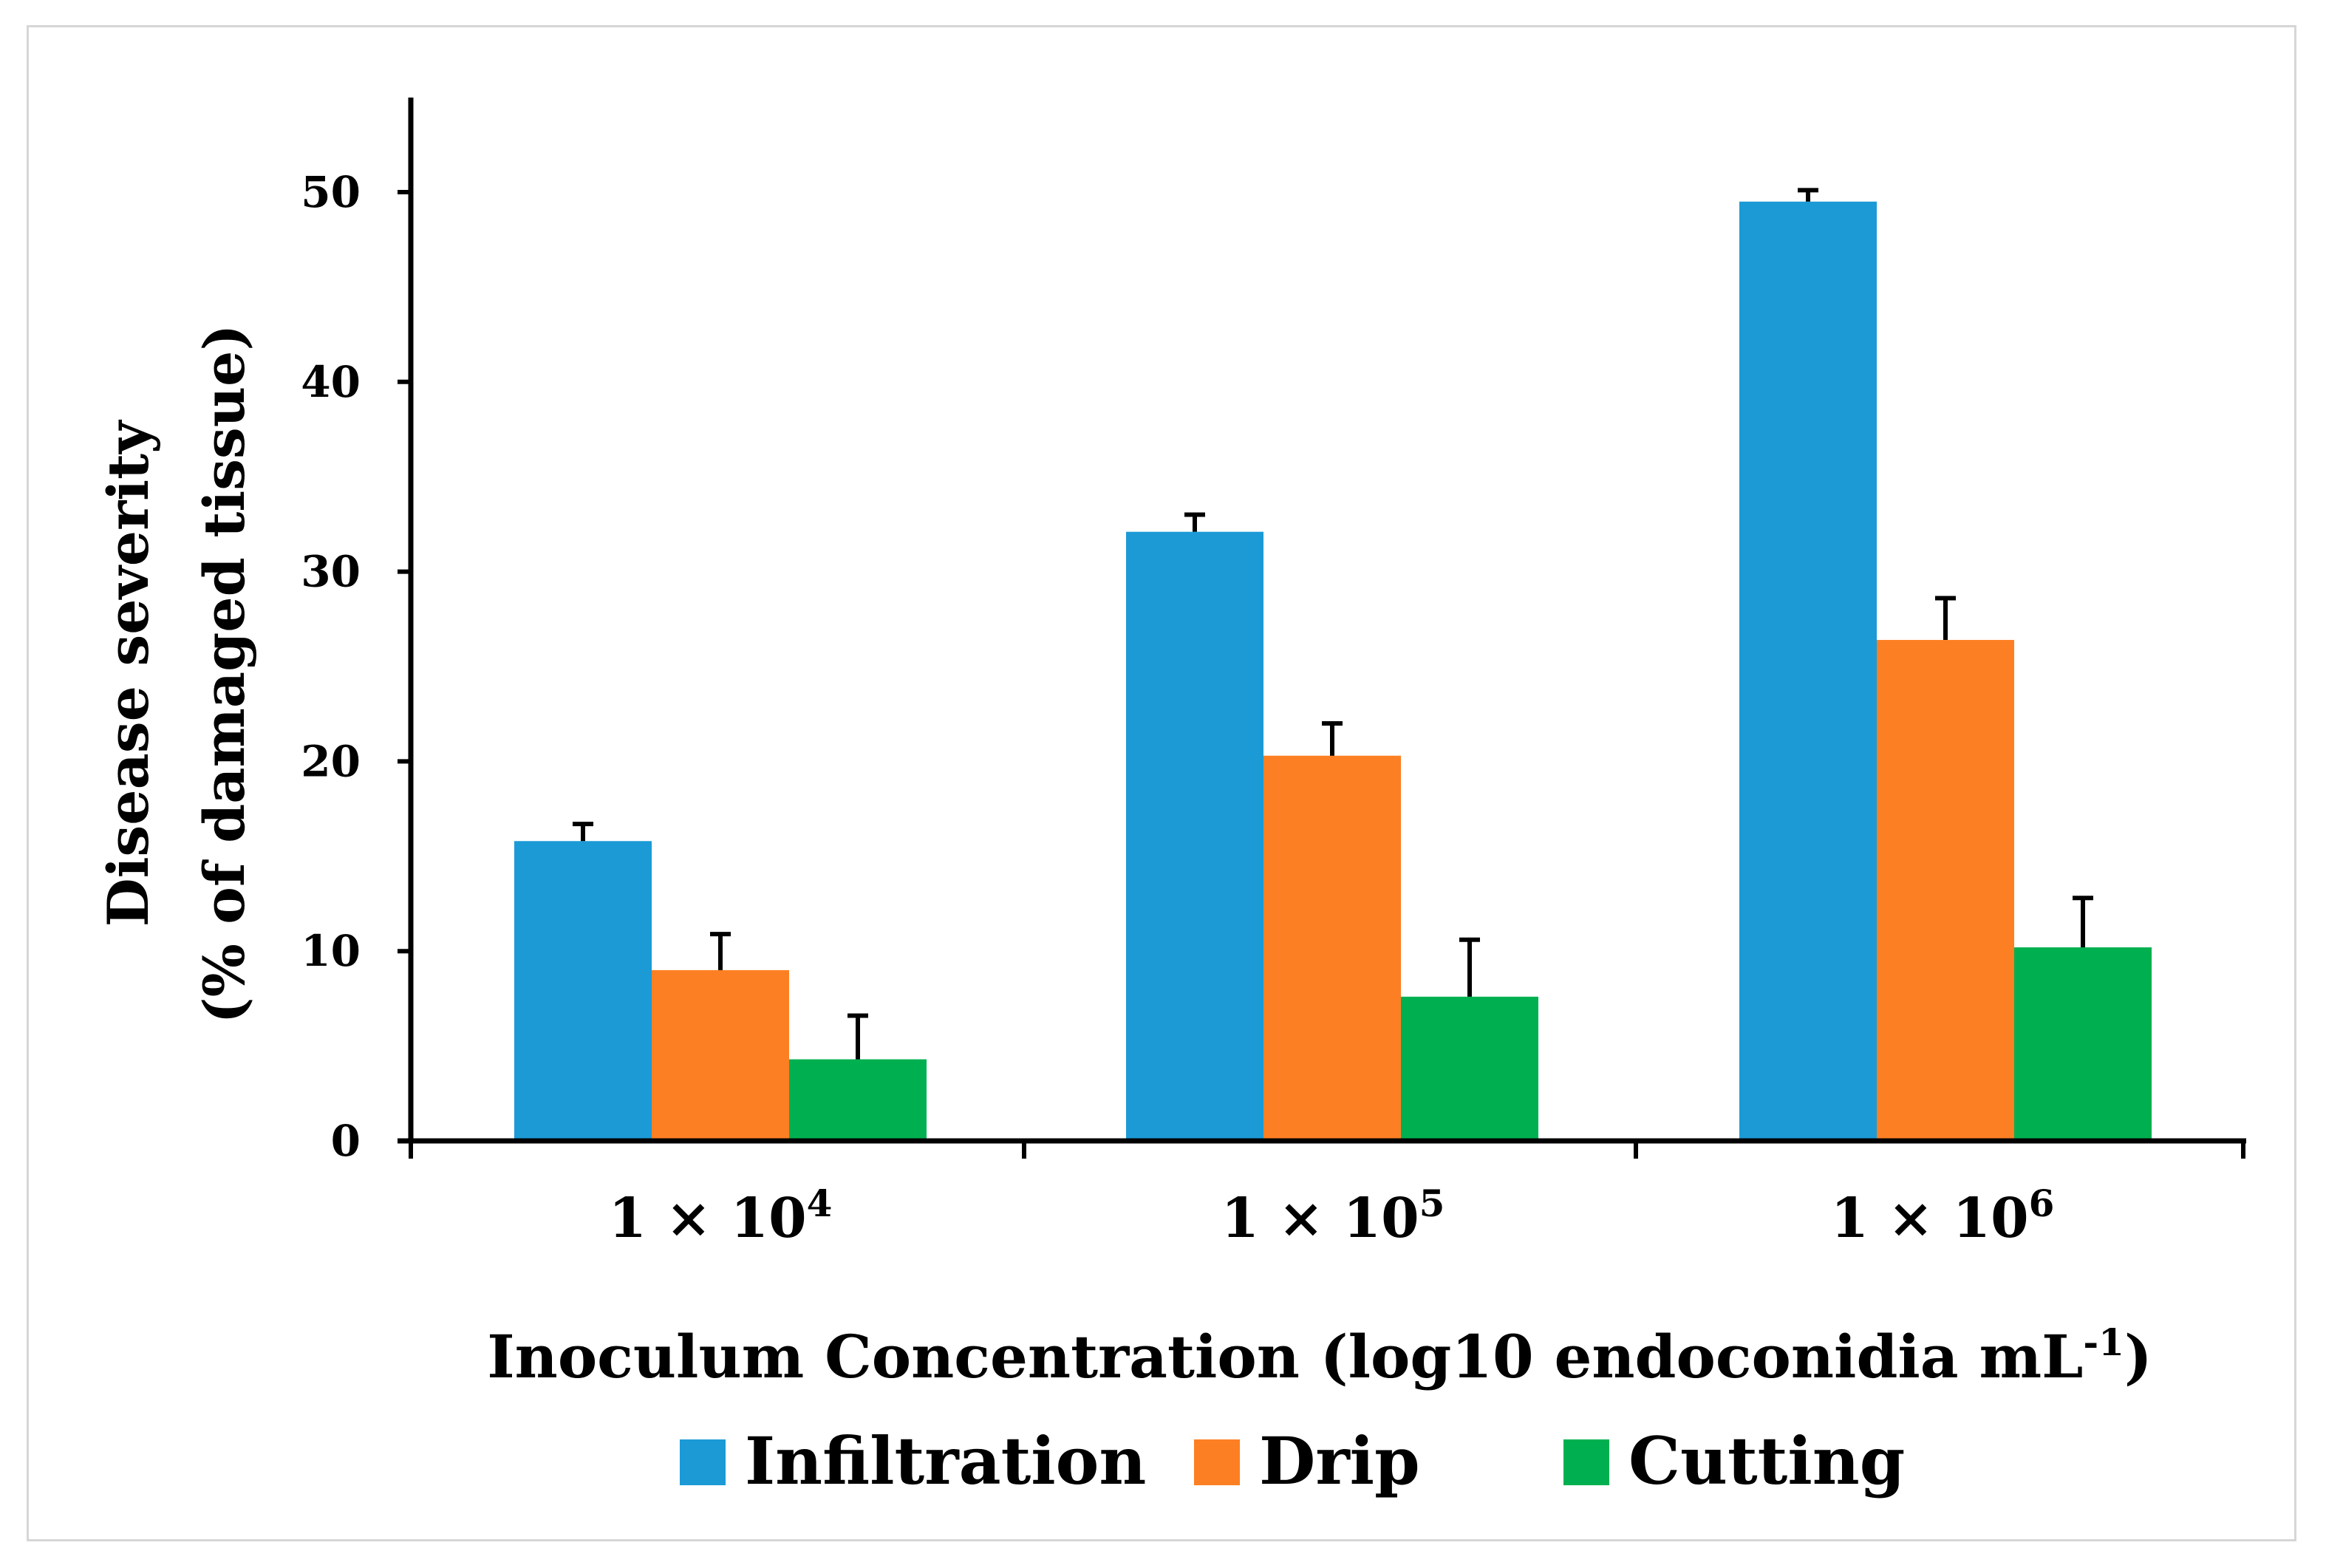  I want to click on x-category-label: 1 × 106, so click(1943, 1216).